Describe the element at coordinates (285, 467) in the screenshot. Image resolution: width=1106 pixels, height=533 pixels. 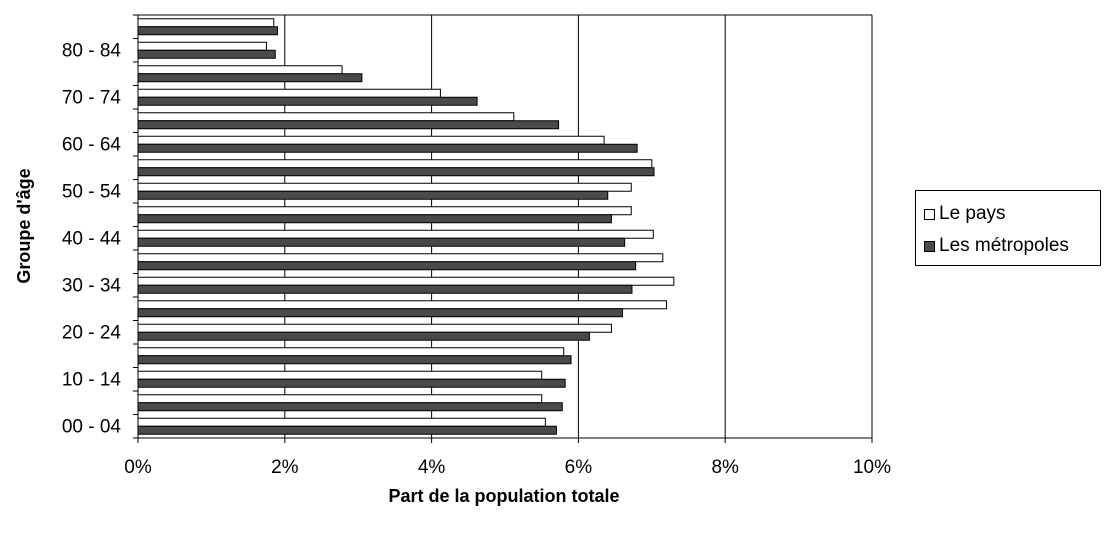
I see `x-tick-label: 2%` at that location.